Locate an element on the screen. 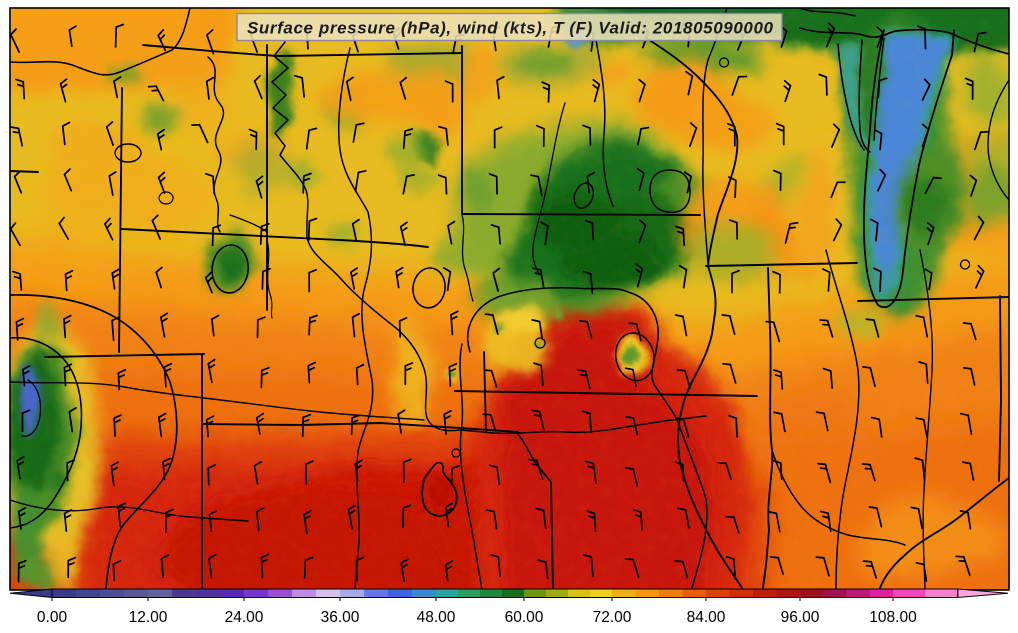  svg-text: 84.00 is located at coordinates (706, 617).